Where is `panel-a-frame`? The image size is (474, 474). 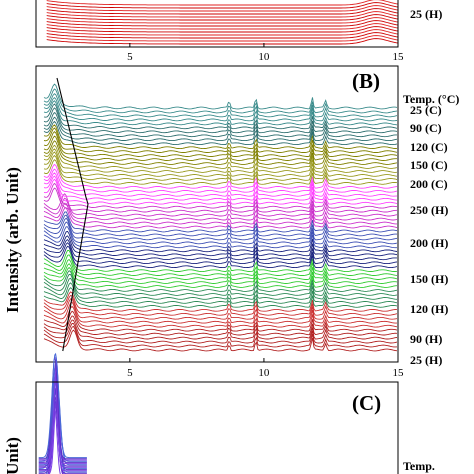 panel-a-frame is located at coordinates (217, 24).